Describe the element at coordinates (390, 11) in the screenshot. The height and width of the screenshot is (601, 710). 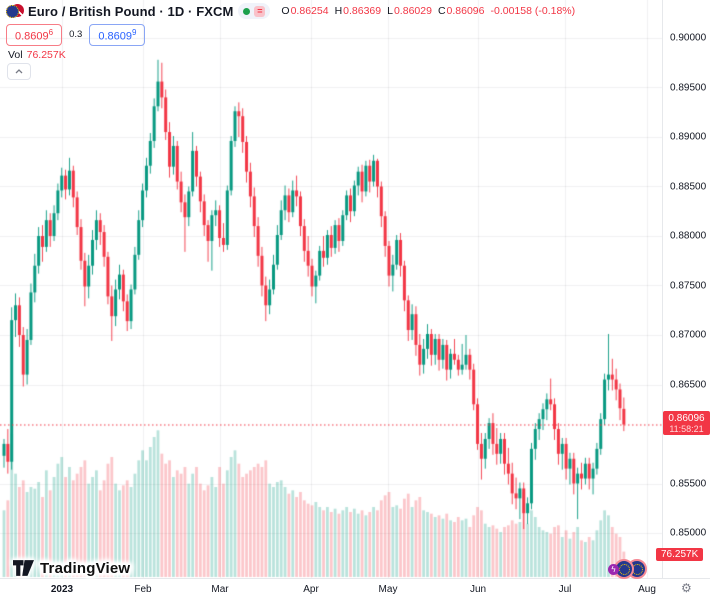
I see `low-label: L` at that location.